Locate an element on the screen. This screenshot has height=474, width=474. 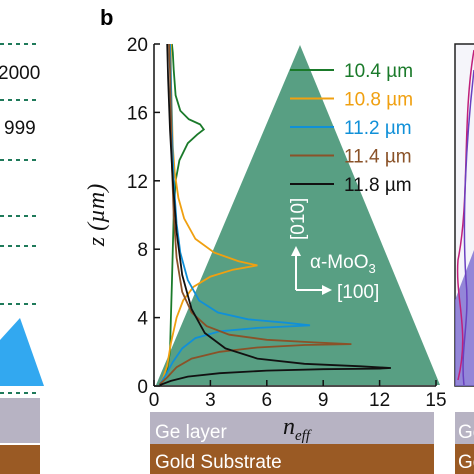
direction-label-100: [100] is located at coordinates (358, 292).